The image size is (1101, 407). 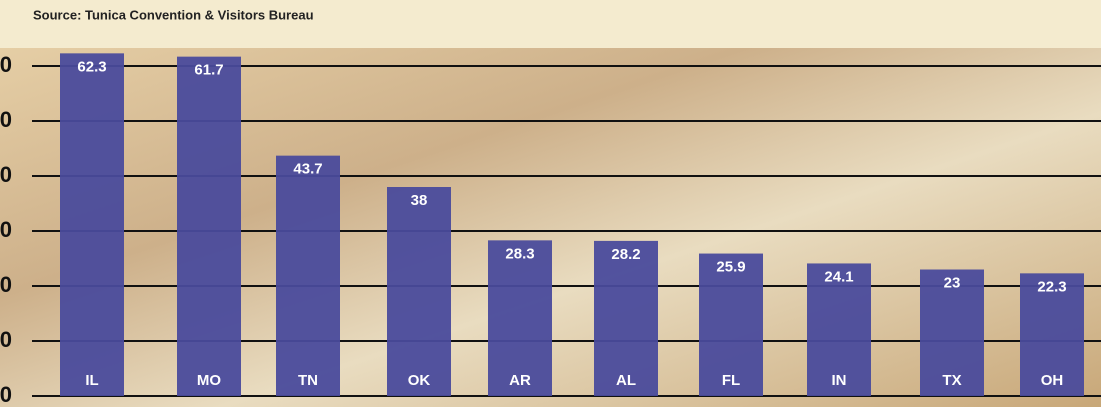 What do you see at coordinates (951, 380) in the screenshot?
I see `x-tick-label: TX` at bounding box center [951, 380].